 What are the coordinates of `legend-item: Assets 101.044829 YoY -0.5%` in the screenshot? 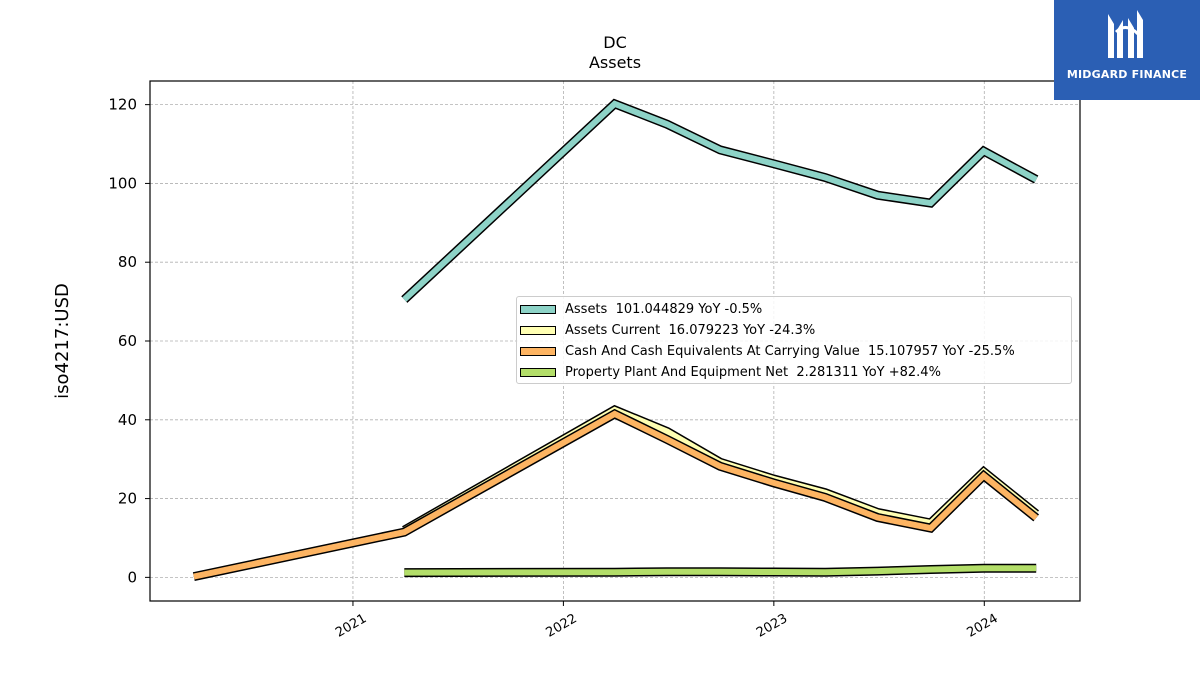 It's located at (639, 309).